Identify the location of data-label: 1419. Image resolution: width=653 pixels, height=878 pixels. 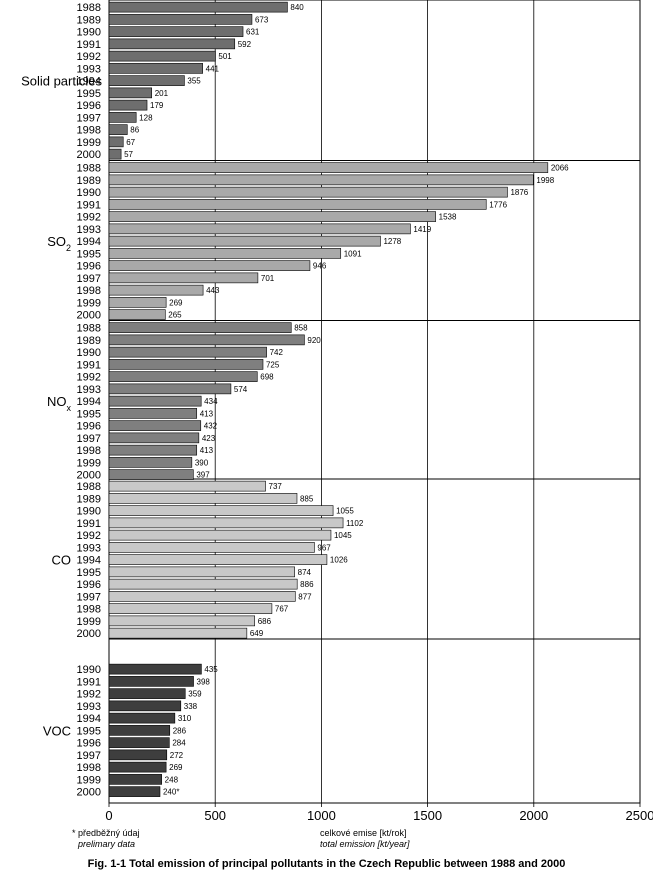
(422, 229).